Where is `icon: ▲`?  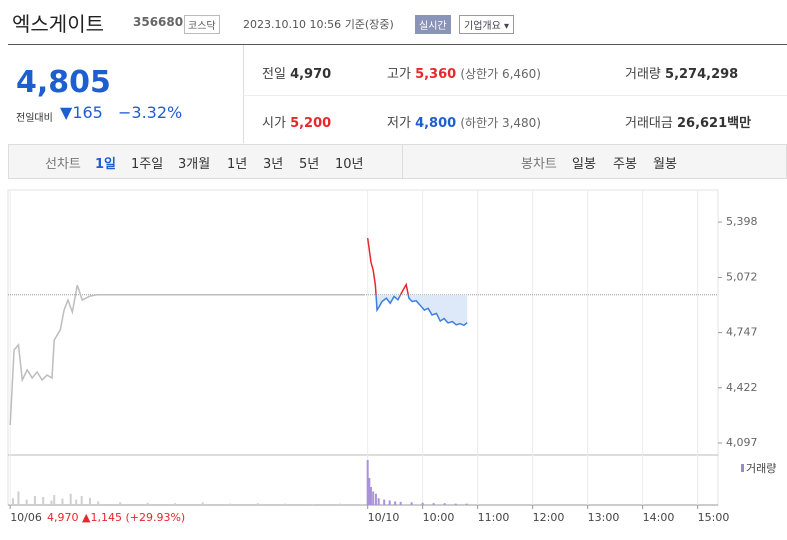 icon: ▲ is located at coordinates (86, 517).